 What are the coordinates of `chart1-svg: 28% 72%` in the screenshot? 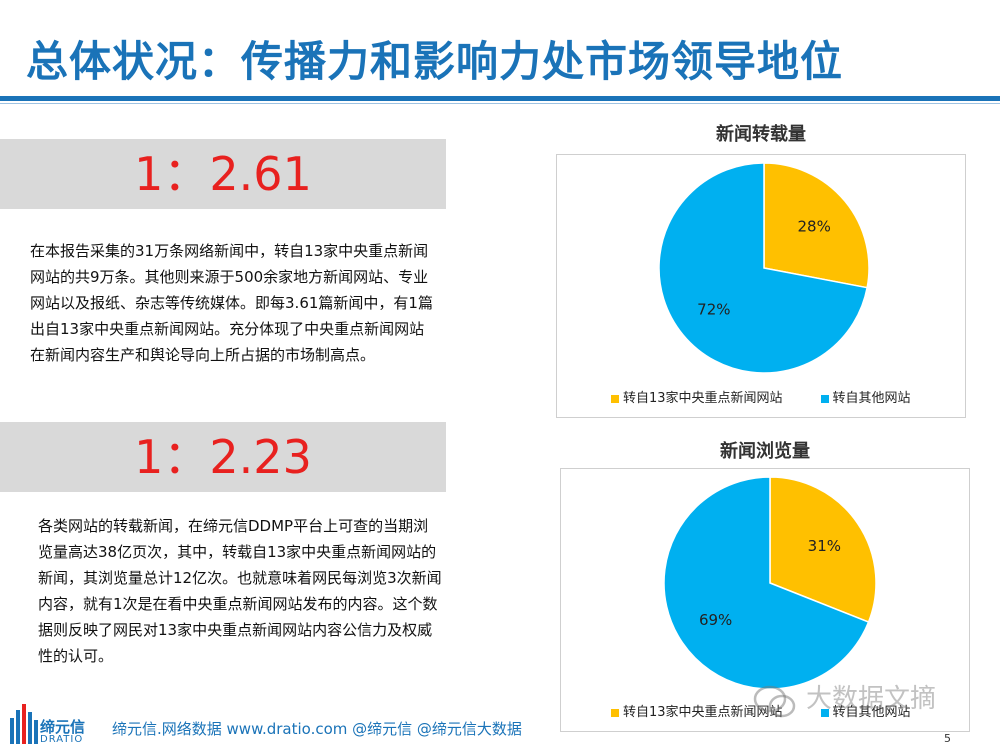 It's located at (764, 268).